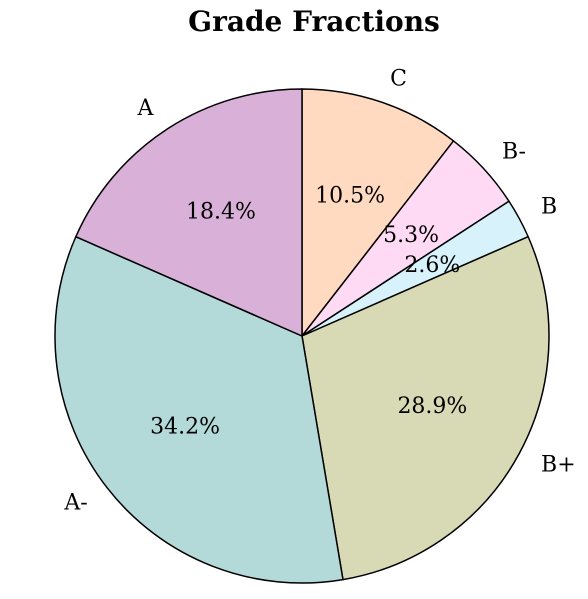 The image size is (588, 599). What do you see at coordinates (75, 503) in the screenshot?
I see `pie-category-label-a-minus: A-` at bounding box center [75, 503].